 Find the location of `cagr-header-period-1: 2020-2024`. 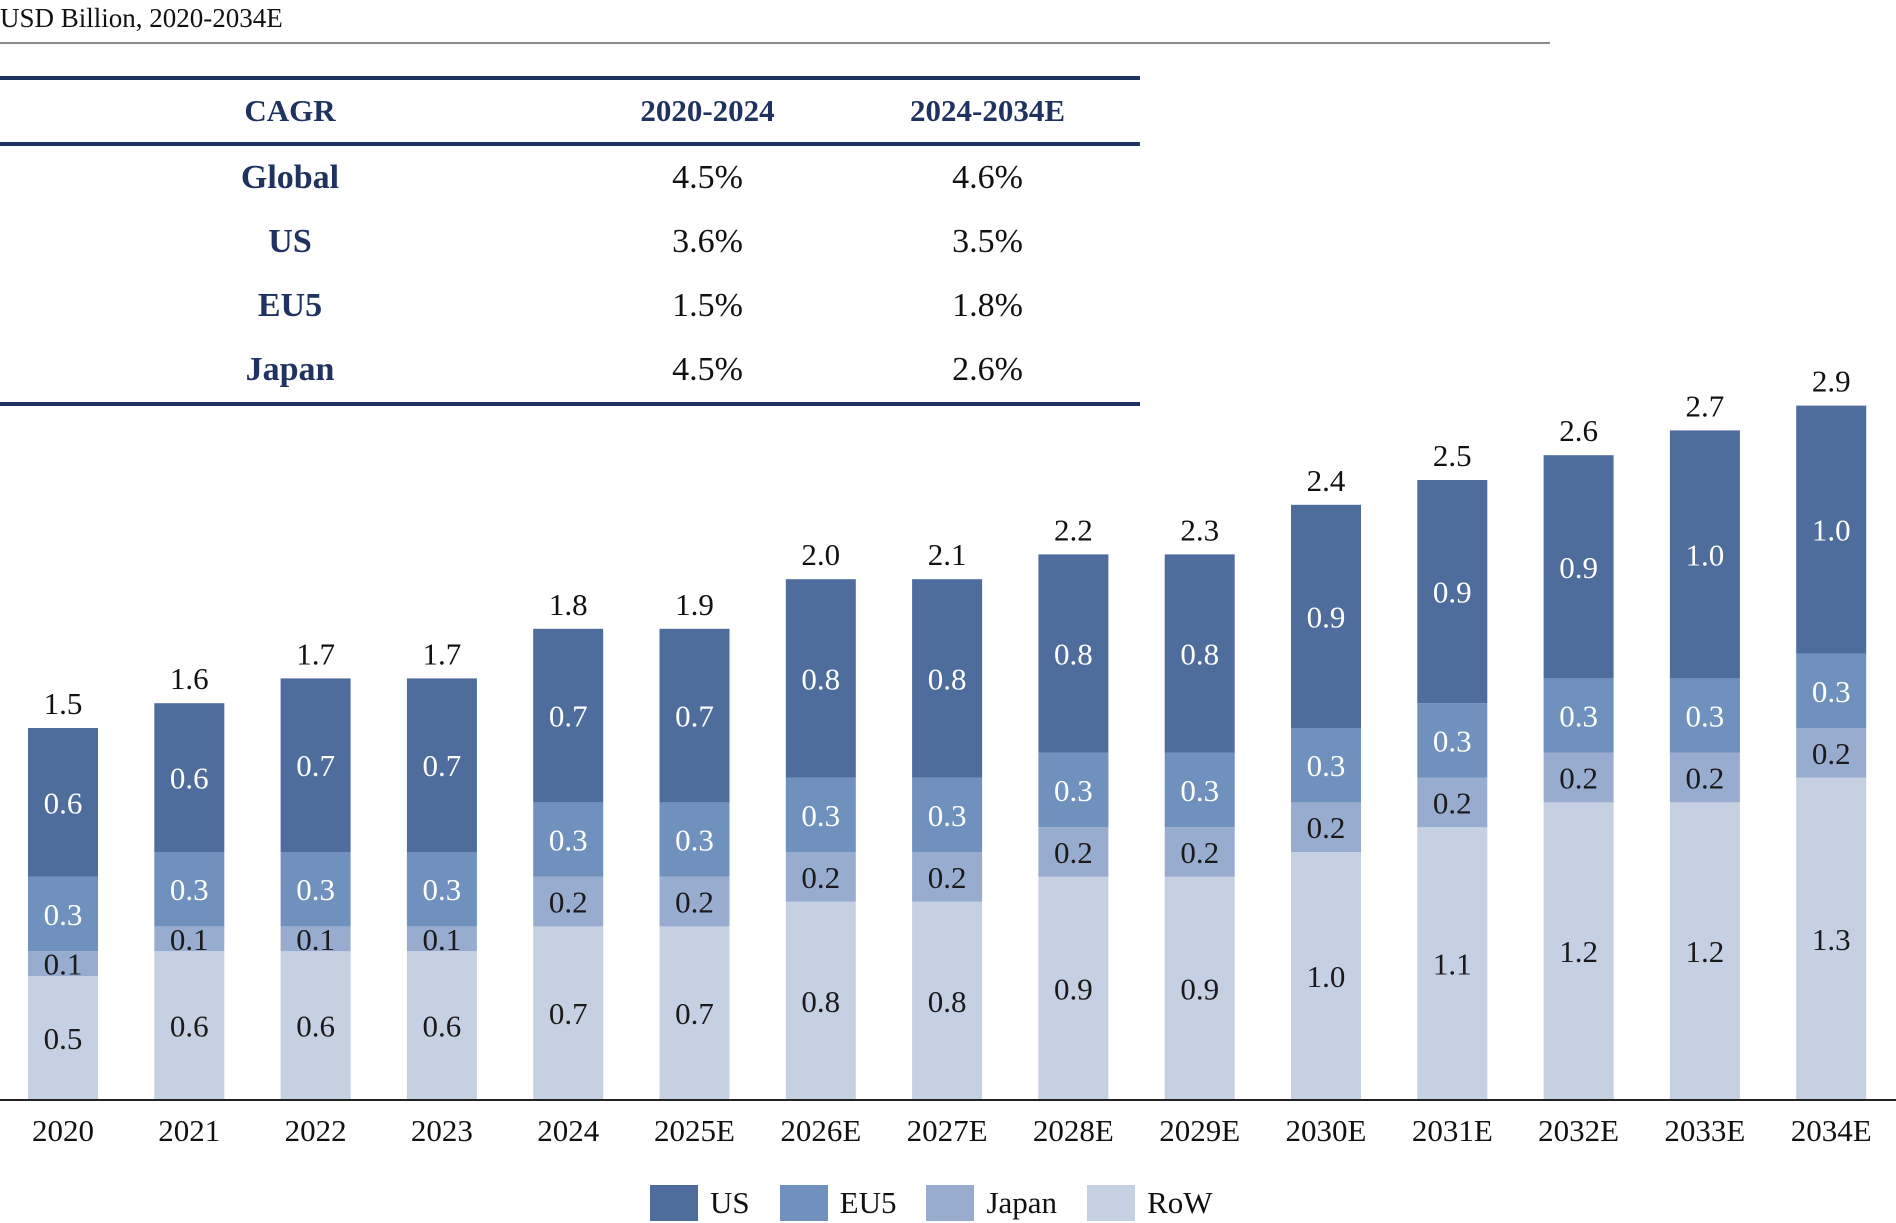

cagr-header-period-1: 2020-2024 is located at coordinates (707, 110).